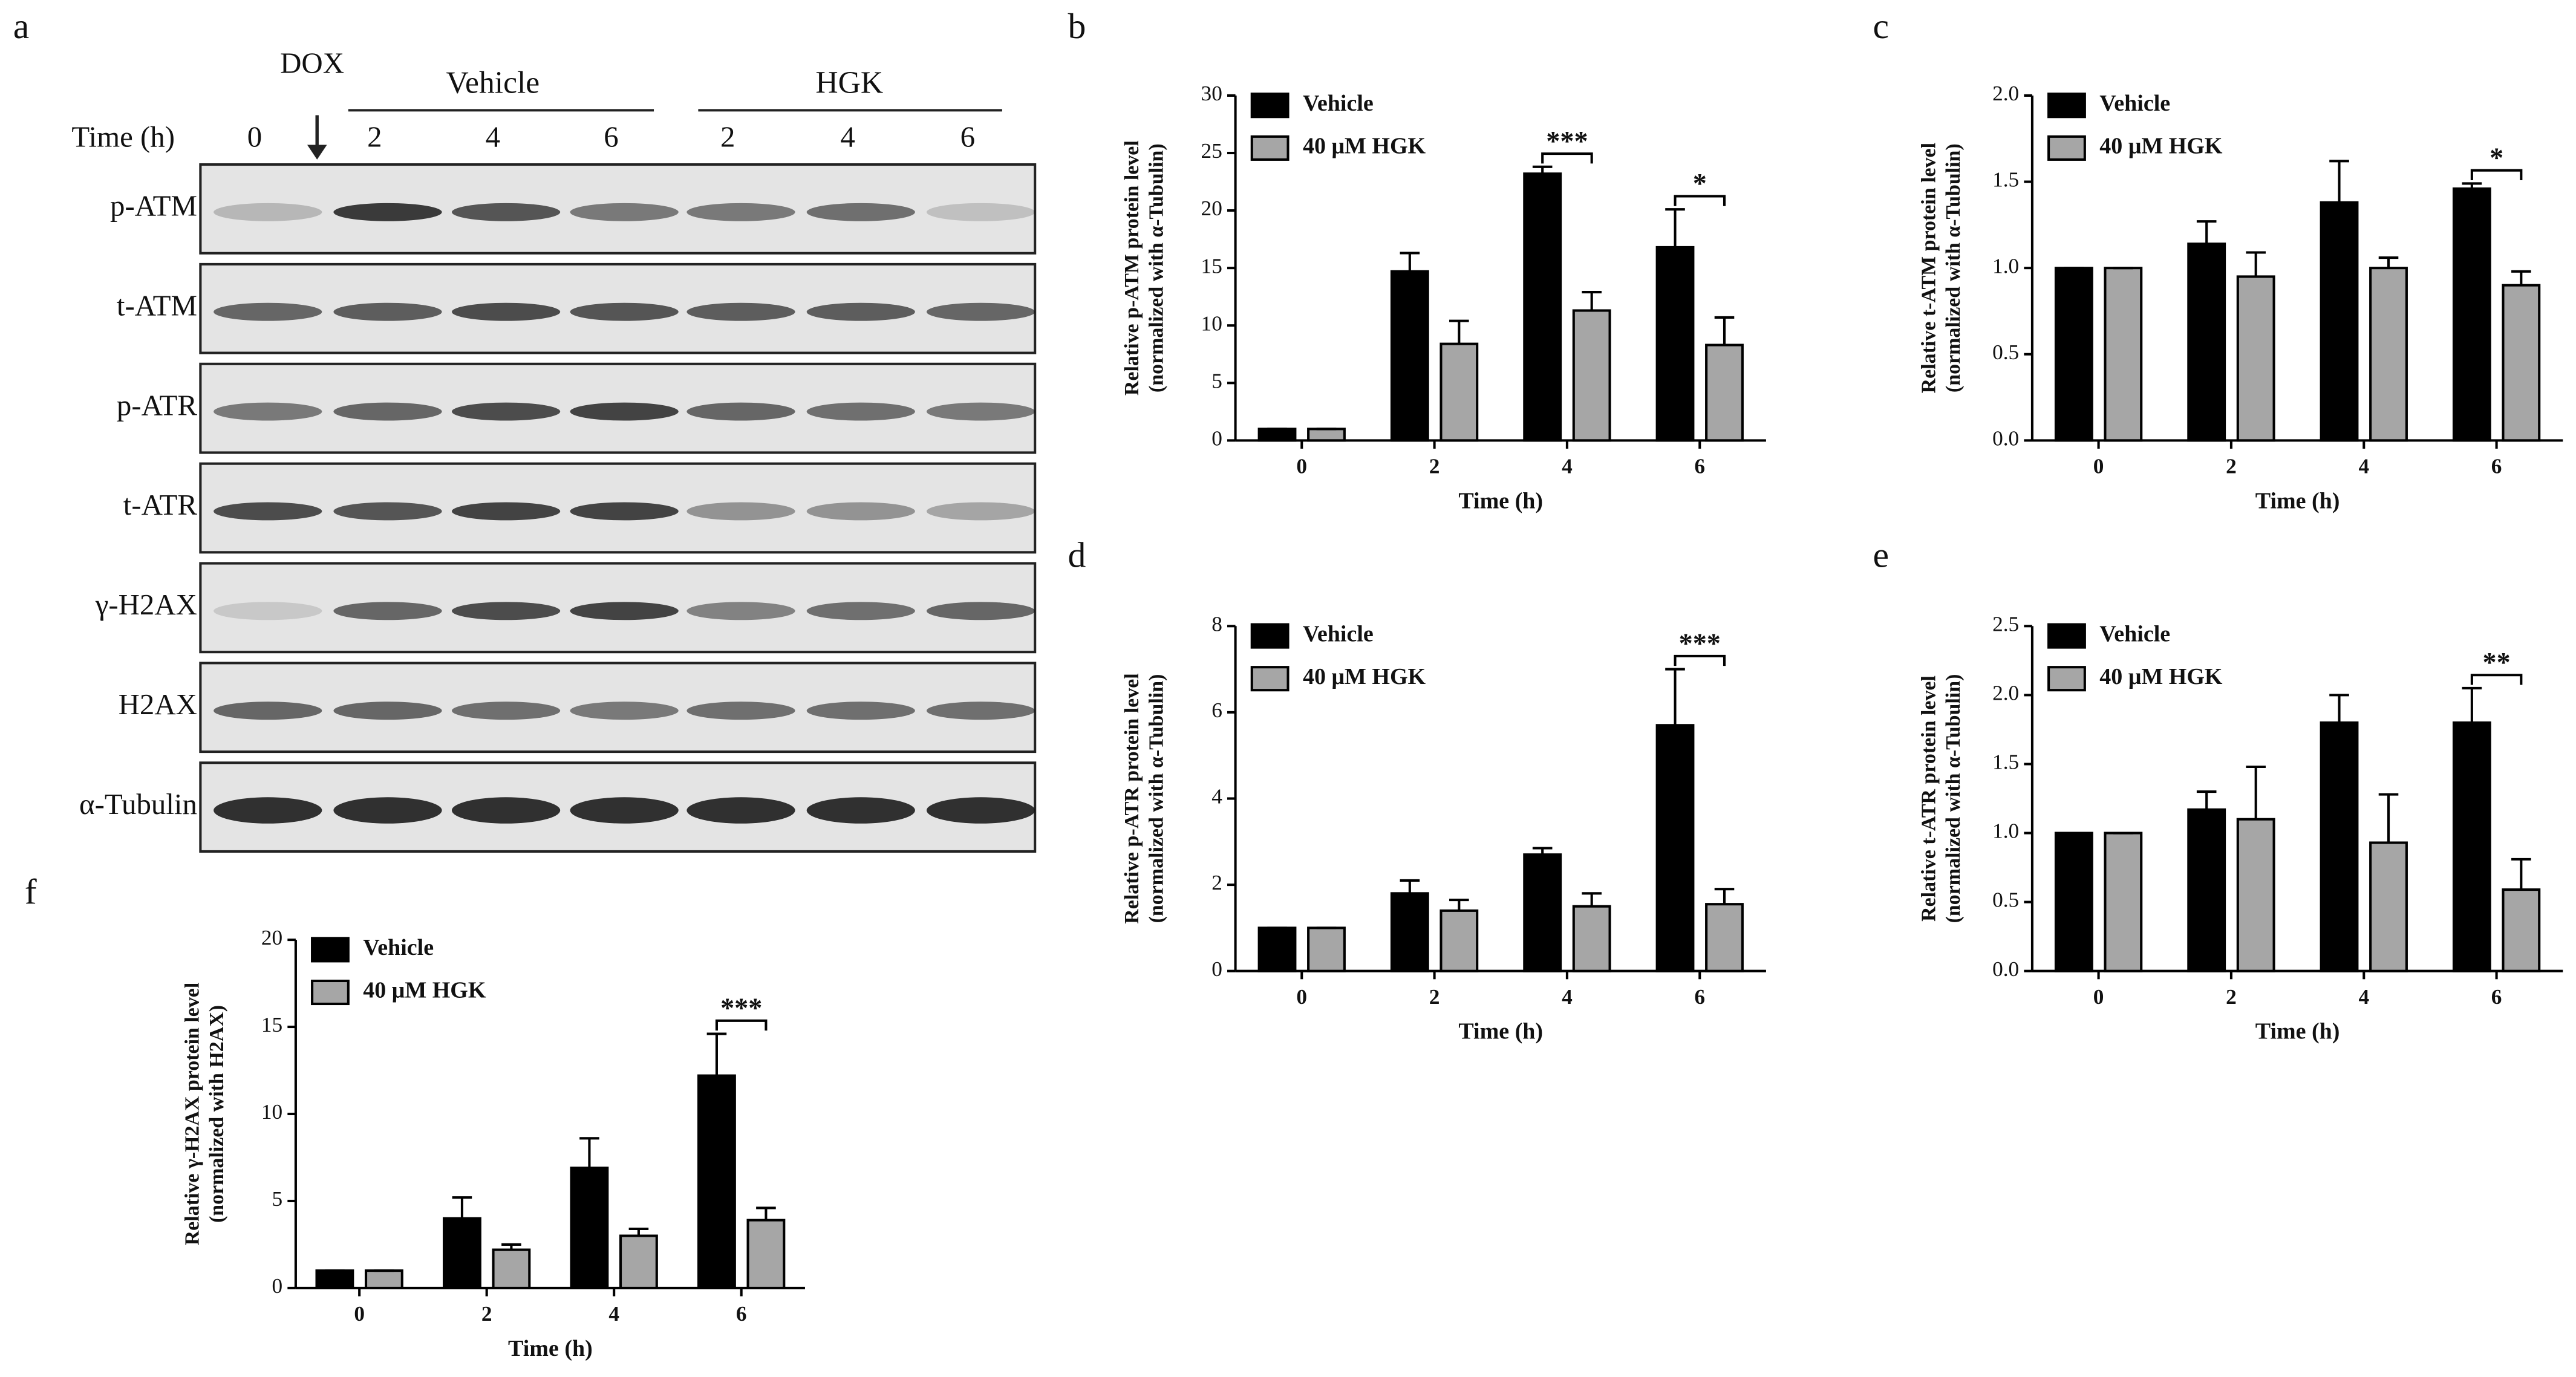 The height and width of the screenshot is (1377, 2576). Describe the element at coordinates (493, 137) in the screenshot. I see `lane-label: 4` at that location.